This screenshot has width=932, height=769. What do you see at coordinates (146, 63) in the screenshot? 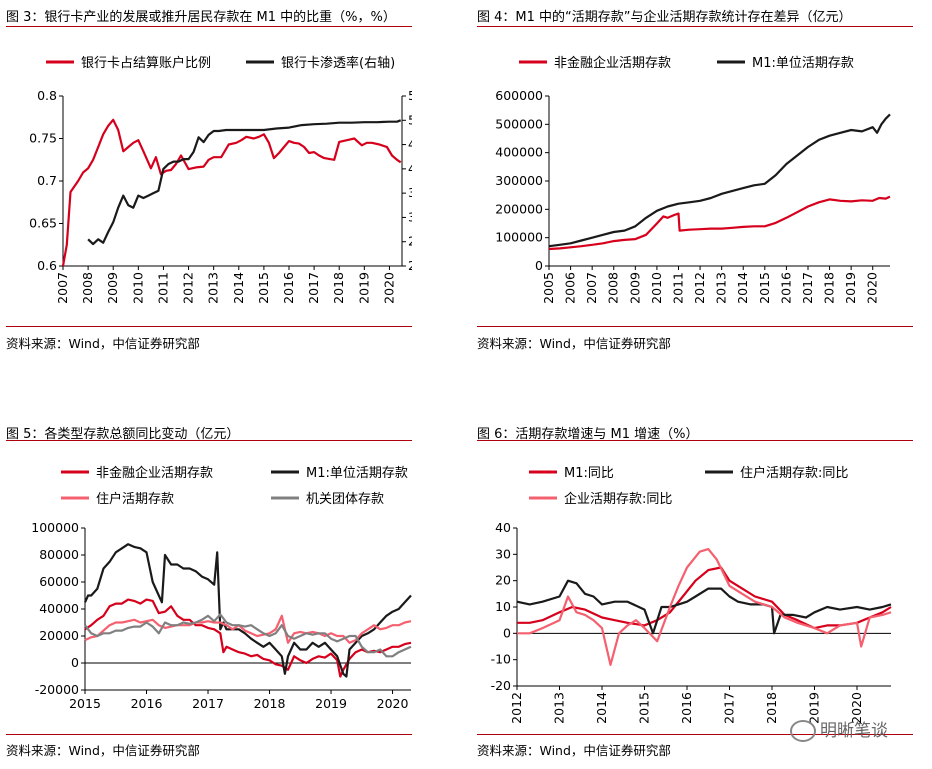
I see `legend-label: 银行卡占结算账户比例` at bounding box center [146, 63].